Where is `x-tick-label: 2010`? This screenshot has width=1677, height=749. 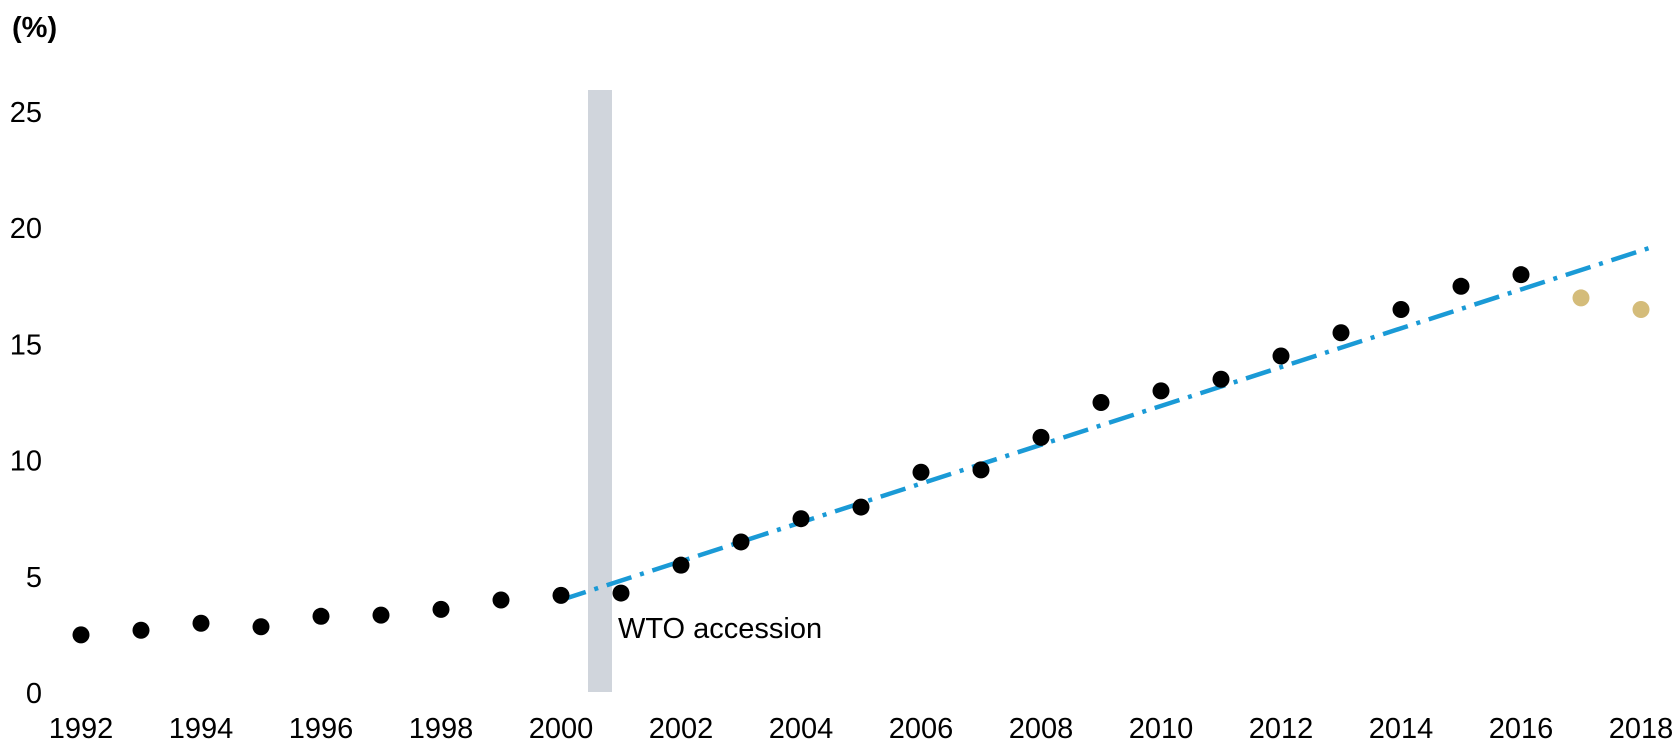
x-tick-label: 2010 is located at coordinates (1161, 729).